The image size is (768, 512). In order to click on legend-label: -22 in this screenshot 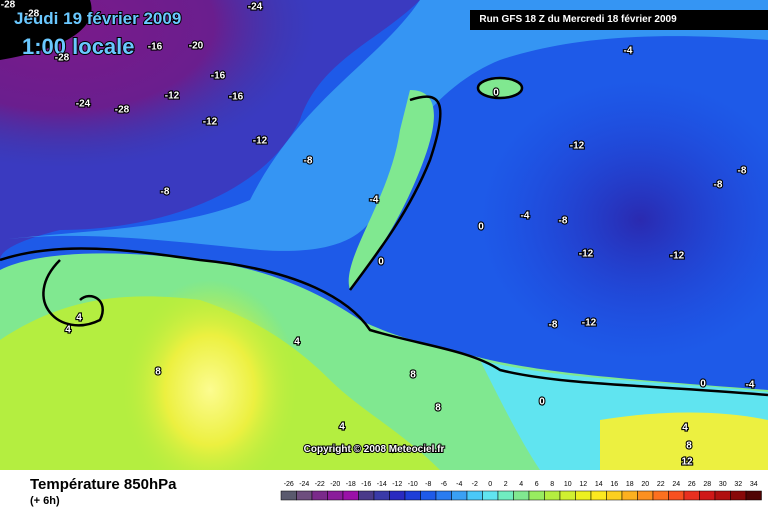, I will do `click(320, 484)`.